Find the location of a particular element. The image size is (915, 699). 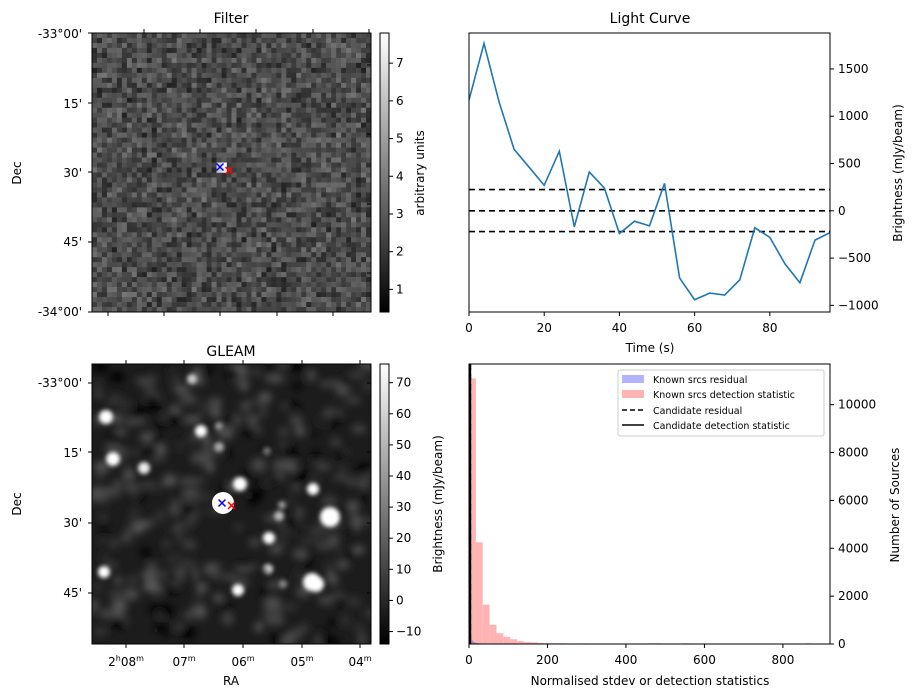

gleam-xlabel: RA is located at coordinates (231, 681).